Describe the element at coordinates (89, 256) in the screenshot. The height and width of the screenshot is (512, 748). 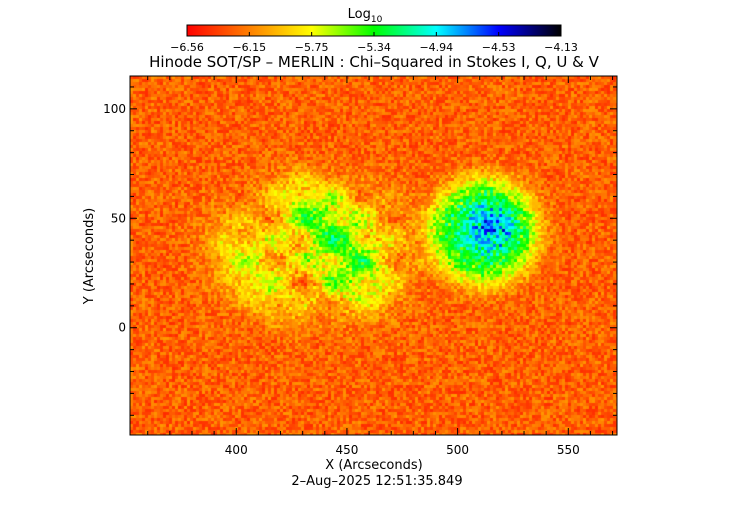
I see `y-axis-label: Y (Arcseconds)` at that location.